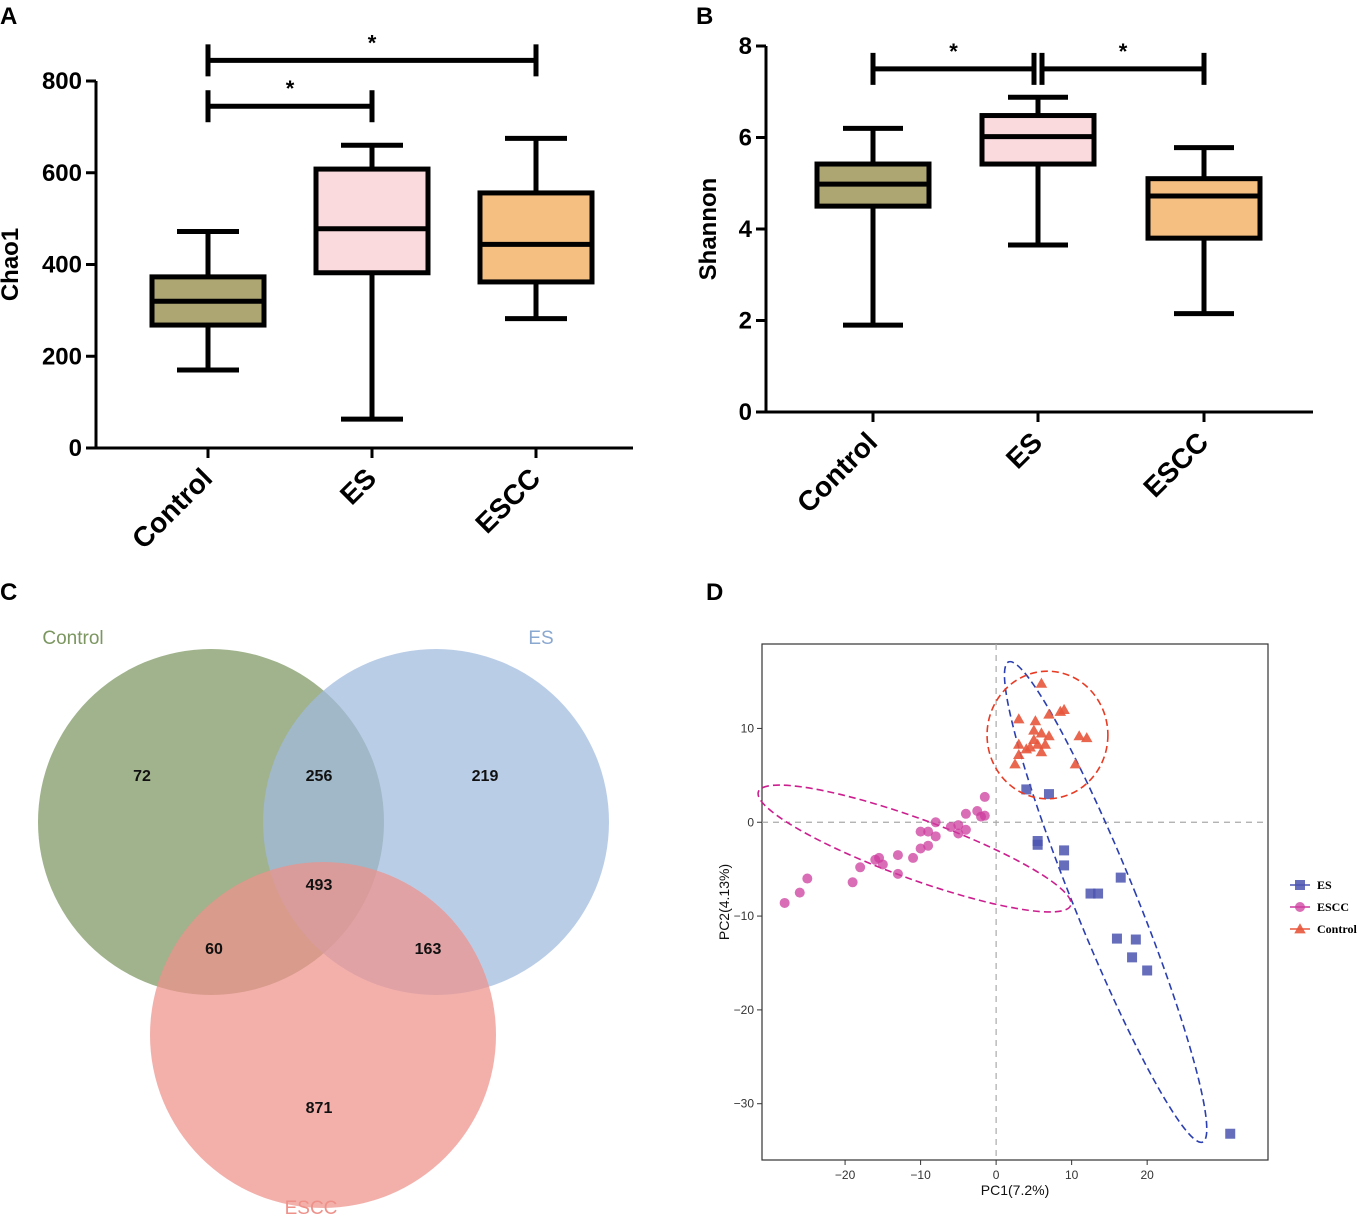  I want to click on y-tick-label: 4, so click(746, 229).